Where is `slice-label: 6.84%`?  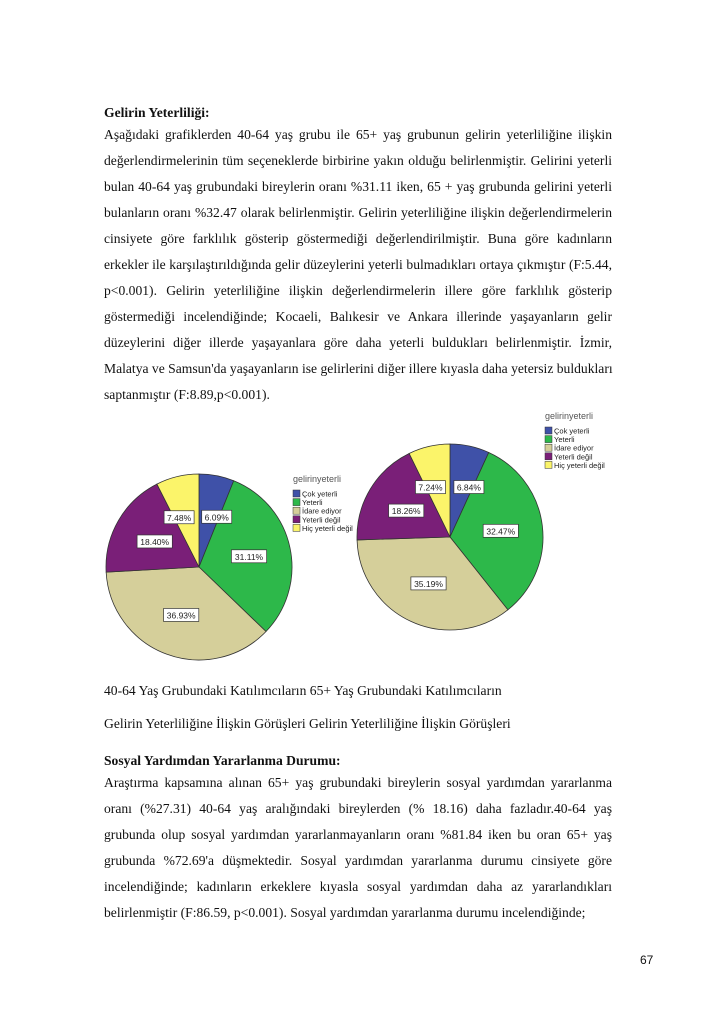 slice-label: 6.84% is located at coordinates (469, 487).